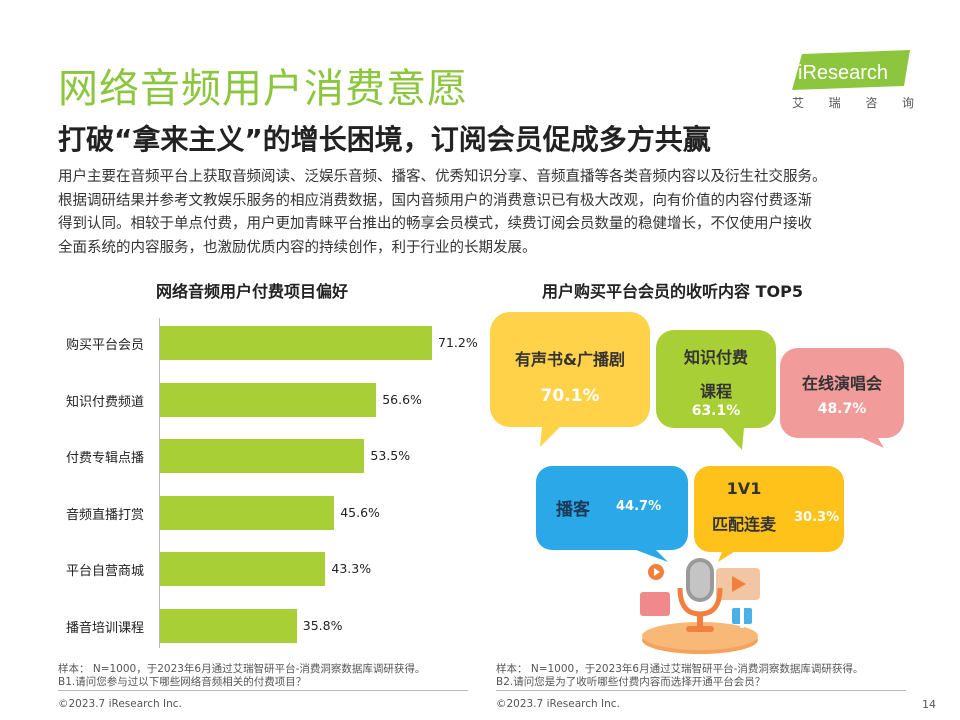 This screenshot has width=960, height=720. What do you see at coordinates (120, 704) in the screenshot?
I see `copyright-left: ©2023.7 iResearch Inc.` at bounding box center [120, 704].